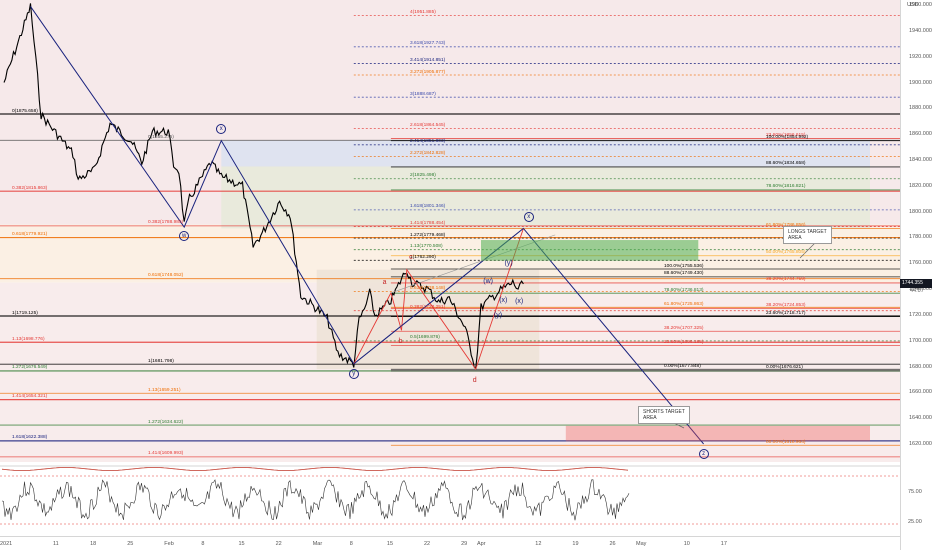 This screenshot has height=555, width=932. Describe the element at coordinates (423, 94) in the screenshot. I see `fib-level-label: 3(1888.687)` at that location.